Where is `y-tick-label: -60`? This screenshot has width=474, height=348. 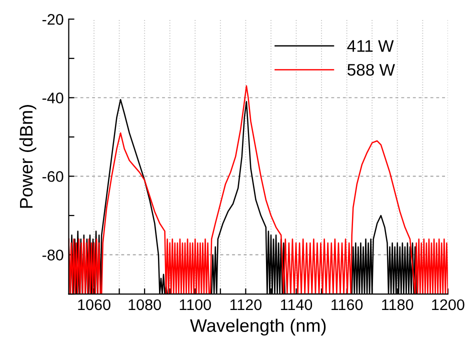
y-tick-label: -60 is located at coordinates (53, 176).